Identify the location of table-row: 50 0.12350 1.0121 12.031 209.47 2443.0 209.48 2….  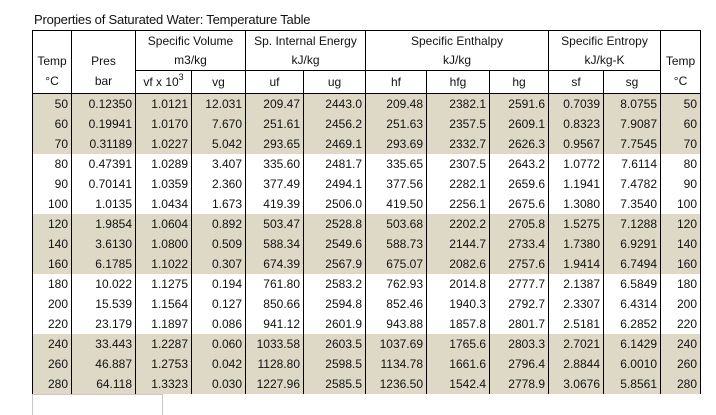
(366, 103).